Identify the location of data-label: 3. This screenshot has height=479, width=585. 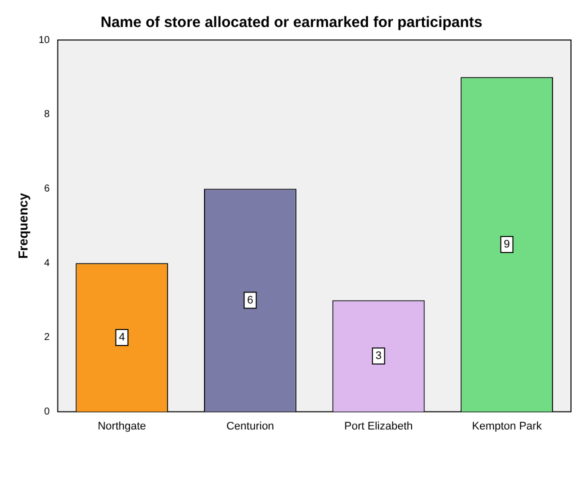
(378, 356).